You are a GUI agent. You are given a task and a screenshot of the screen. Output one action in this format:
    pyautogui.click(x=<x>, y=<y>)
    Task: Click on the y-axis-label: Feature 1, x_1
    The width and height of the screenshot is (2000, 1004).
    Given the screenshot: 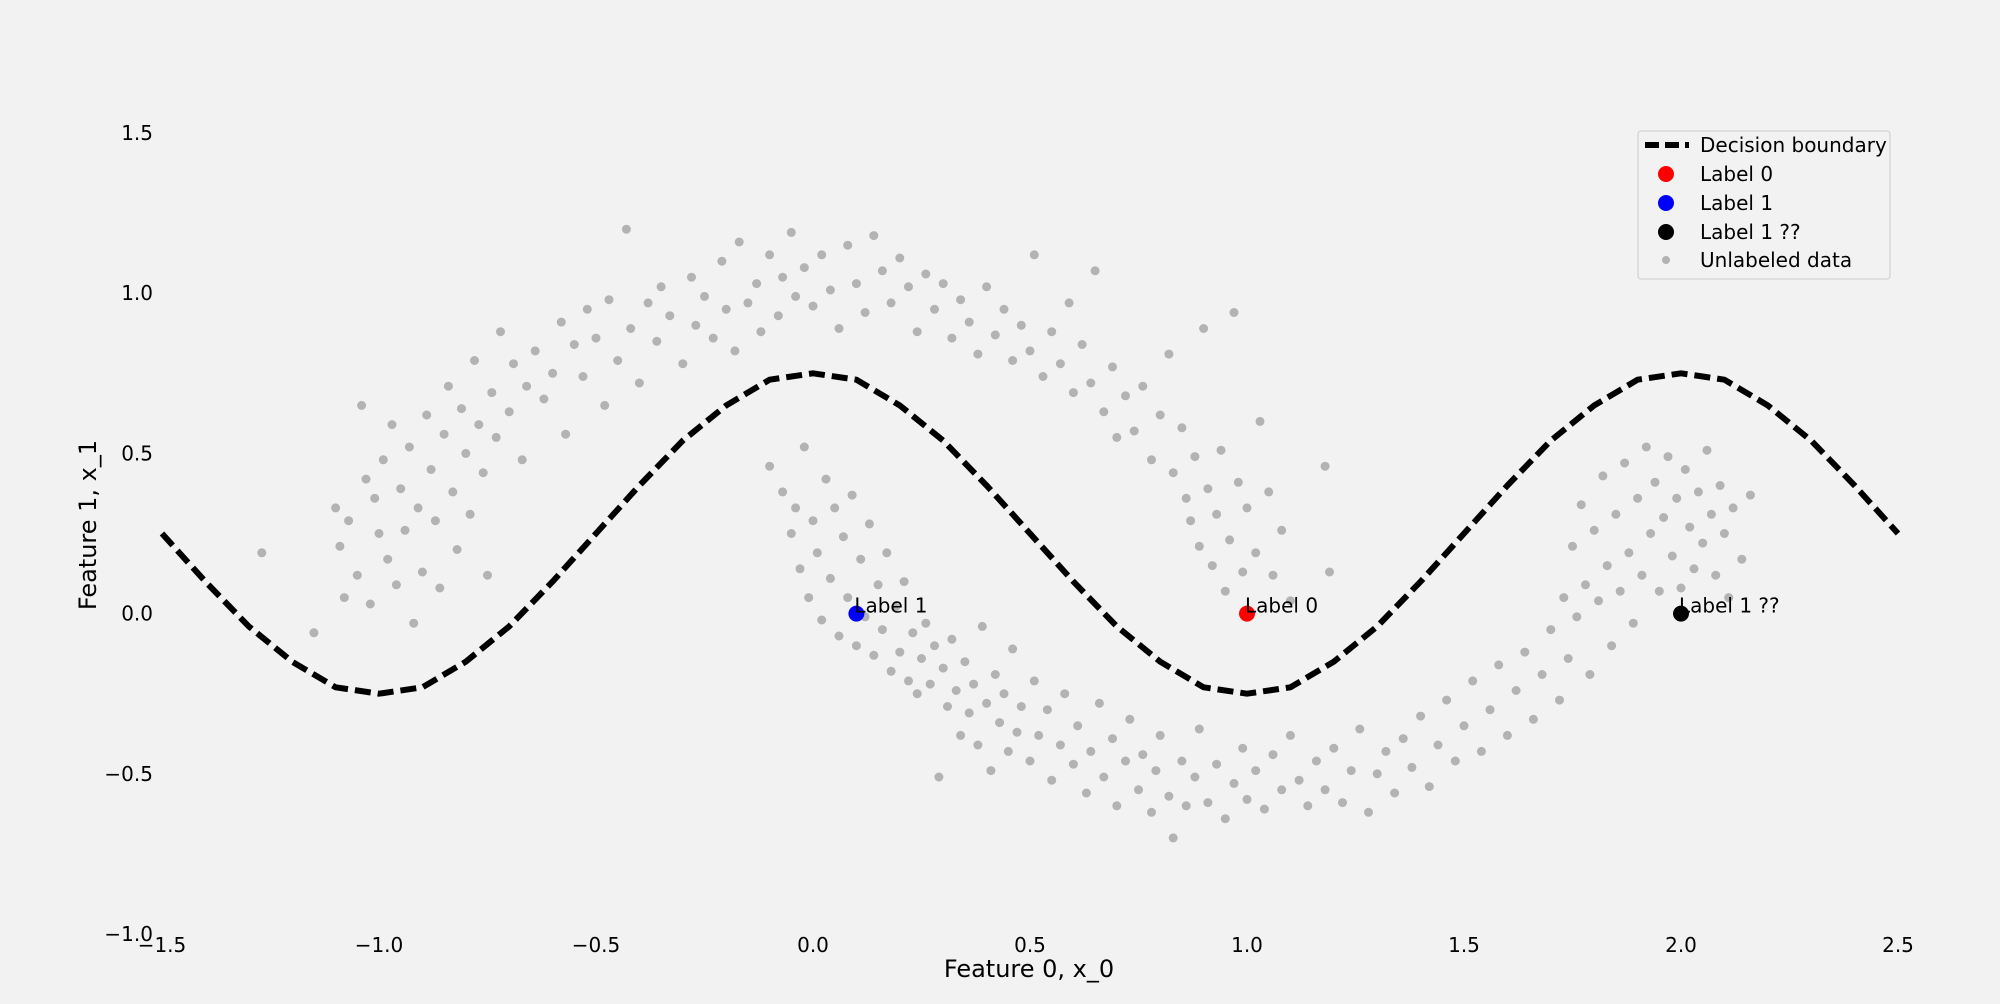 What is the action you would take?
    pyautogui.click(x=88, y=525)
    